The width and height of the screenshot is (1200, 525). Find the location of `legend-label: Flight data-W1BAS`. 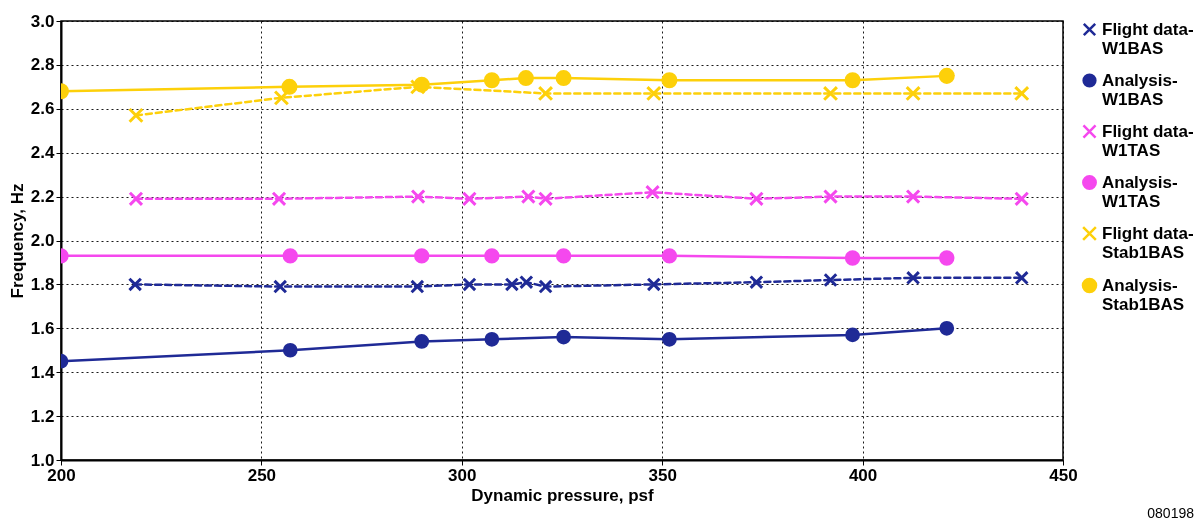

legend-label: Flight data-W1BAS is located at coordinates (1148, 38).